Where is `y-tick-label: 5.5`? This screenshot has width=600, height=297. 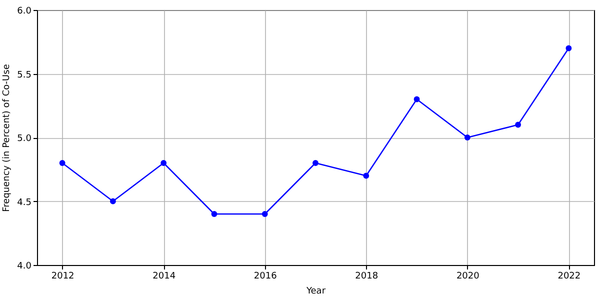
y-tick-label: 5.5 is located at coordinates (24, 75).